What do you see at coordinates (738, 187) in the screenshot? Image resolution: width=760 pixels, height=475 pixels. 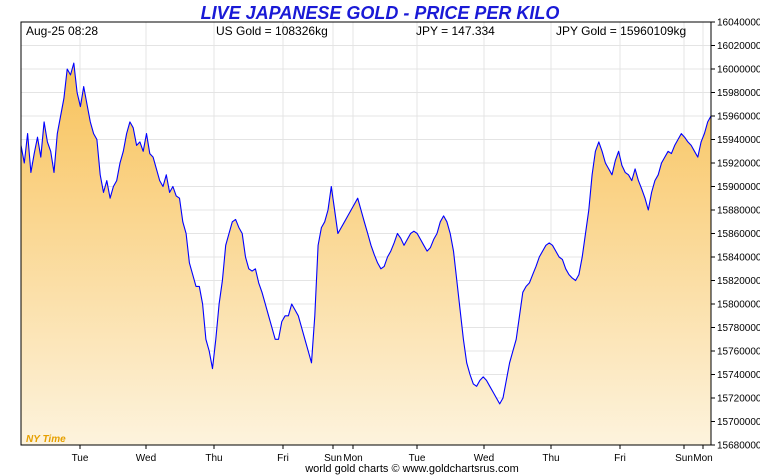 I see `y-tick-label: 15900000` at bounding box center [738, 187].